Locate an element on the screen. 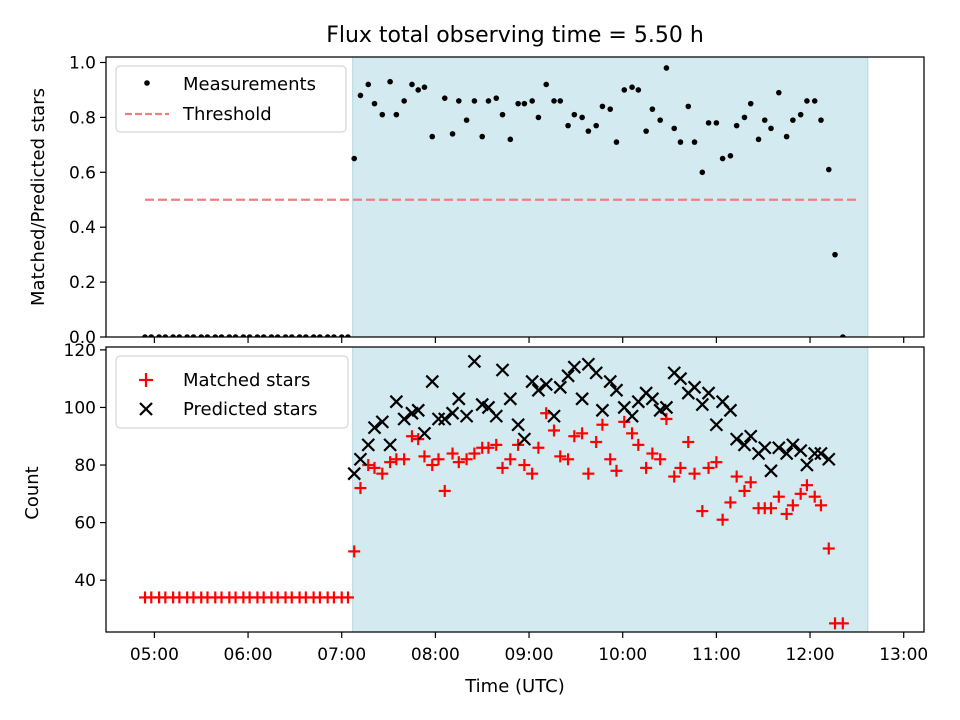  y-tick-label: 0.0 is located at coordinates (82, 338).